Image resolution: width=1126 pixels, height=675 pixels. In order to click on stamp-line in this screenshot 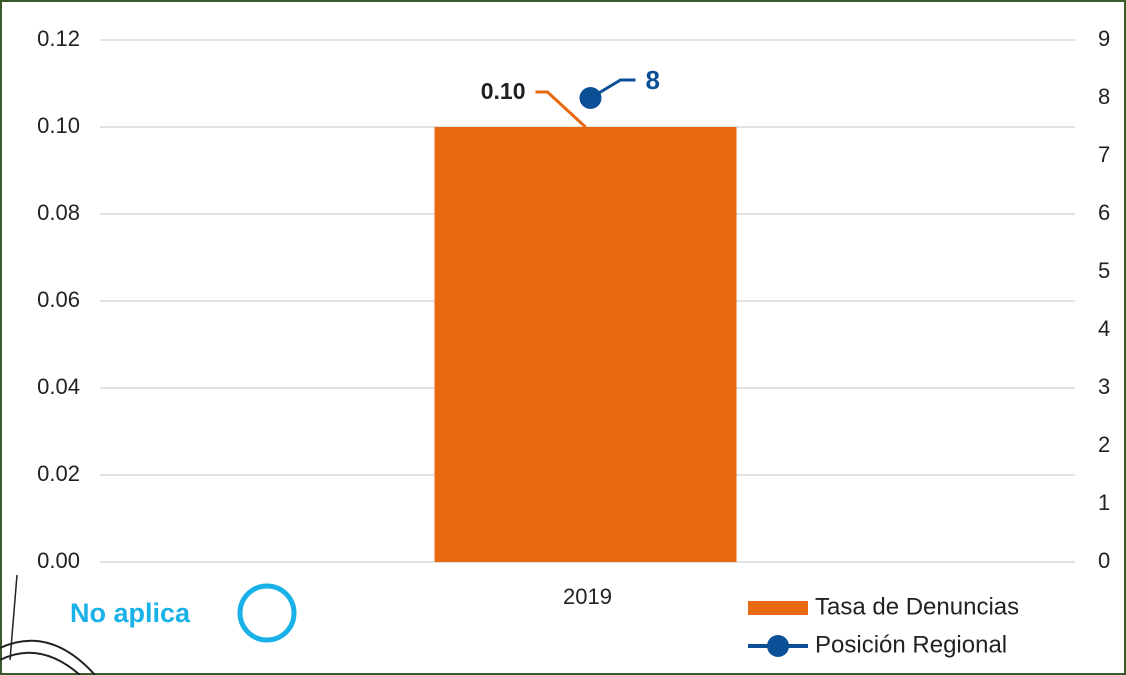, I will do `click(13, 617)`.